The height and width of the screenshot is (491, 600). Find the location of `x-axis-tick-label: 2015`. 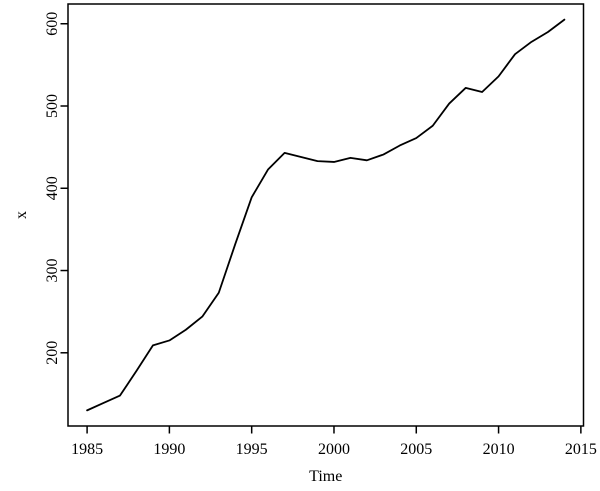

x-axis-tick-label: 2015 is located at coordinates (581, 449).